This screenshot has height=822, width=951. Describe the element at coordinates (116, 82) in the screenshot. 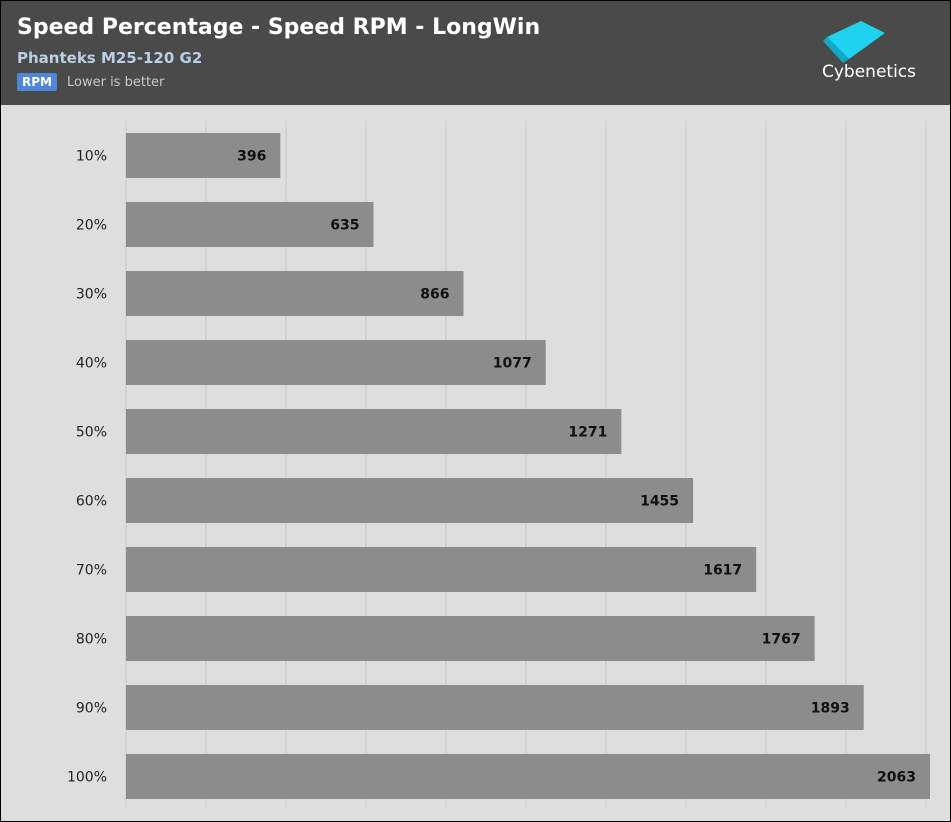

I see `lower-is-better-note: Lower is better` at that location.